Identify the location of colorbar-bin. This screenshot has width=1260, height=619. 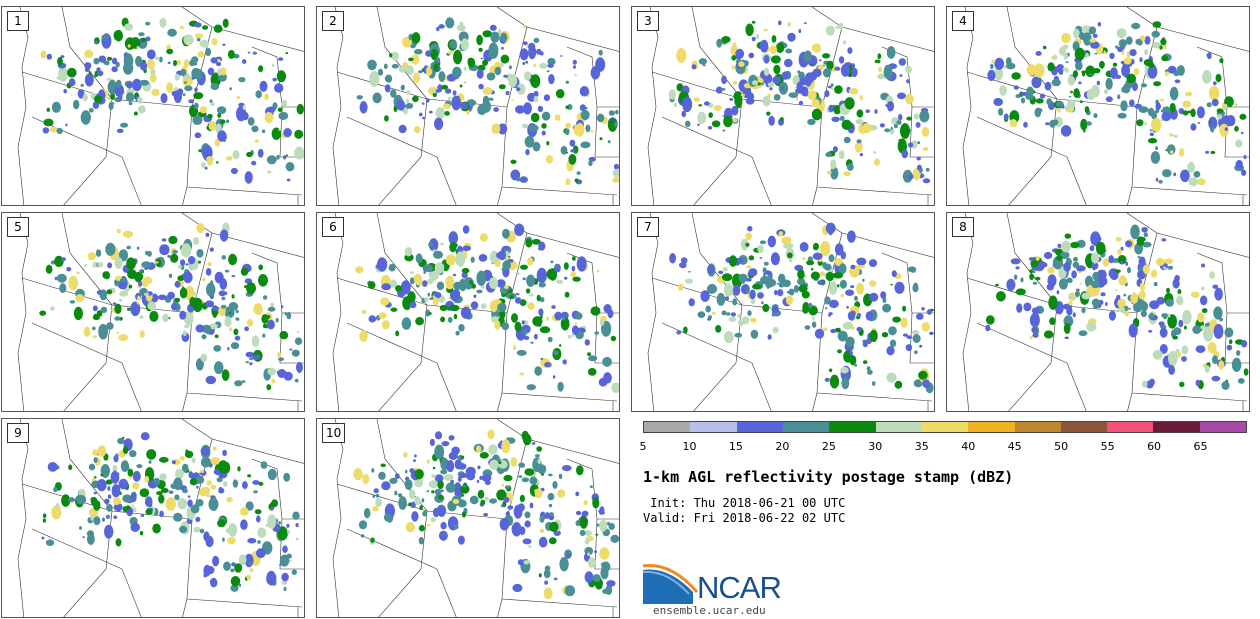
(852, 427).